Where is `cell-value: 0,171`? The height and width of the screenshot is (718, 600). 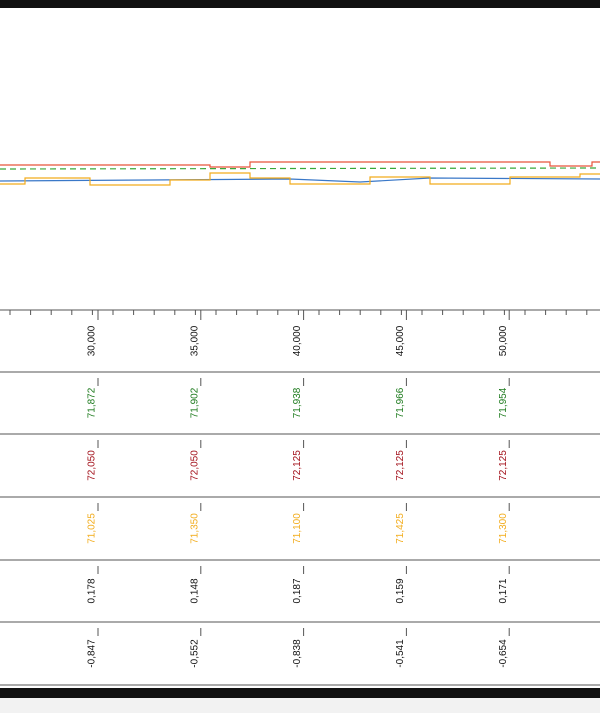
cell-value: 0,171 is located at coordinates (503, 590).